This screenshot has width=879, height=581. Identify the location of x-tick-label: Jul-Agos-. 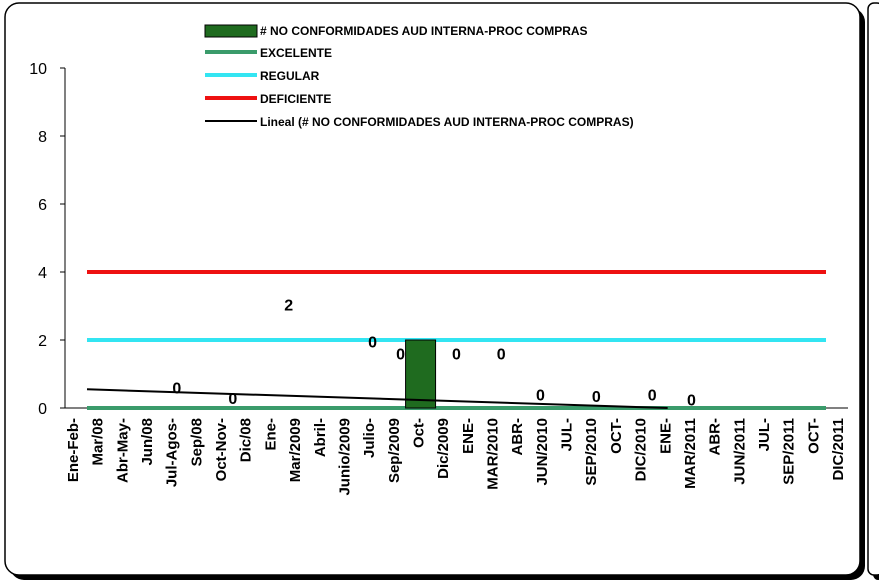
(172, 452).